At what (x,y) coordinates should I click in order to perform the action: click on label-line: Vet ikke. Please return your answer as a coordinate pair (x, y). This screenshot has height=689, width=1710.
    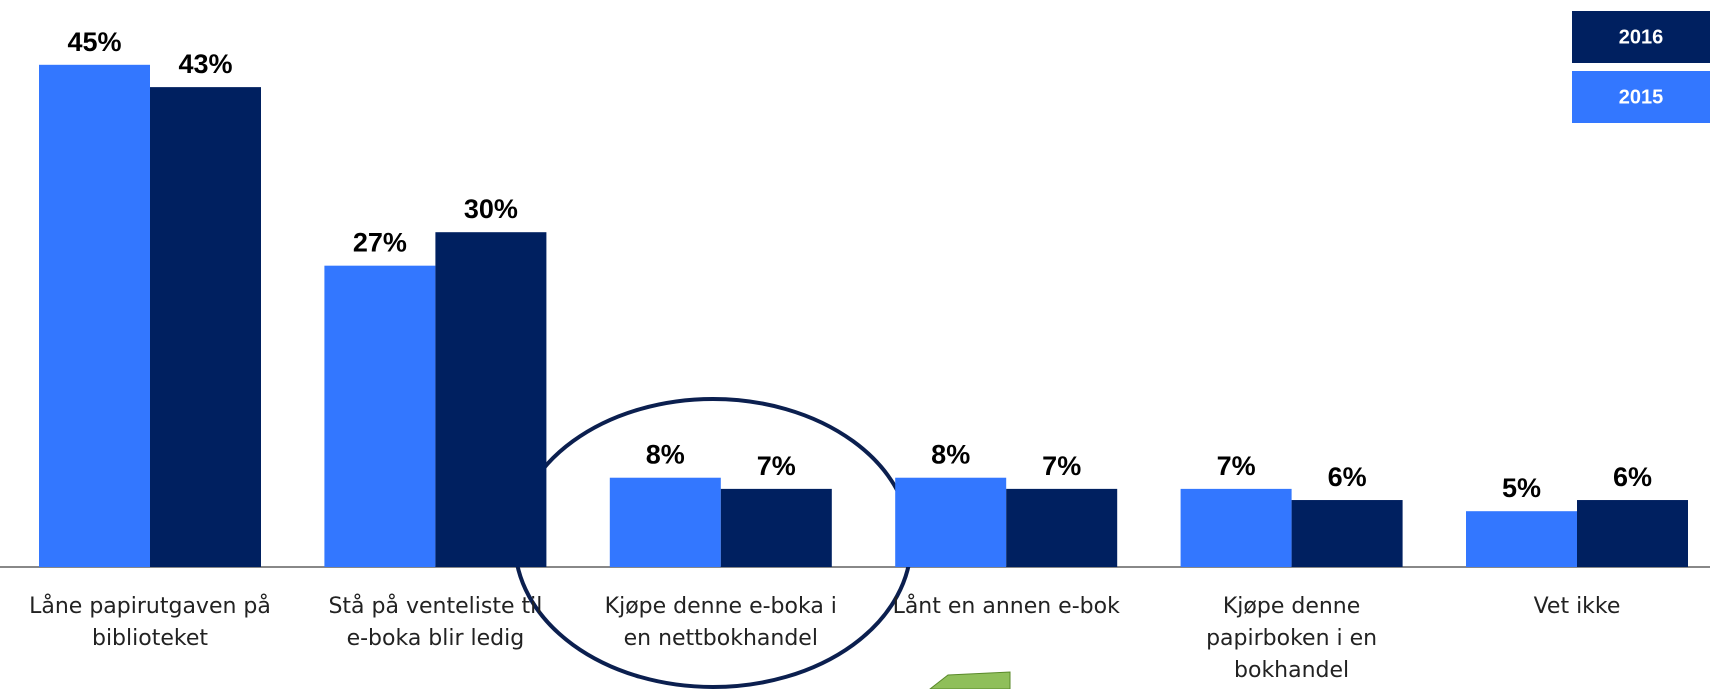
    Looking at the image, I should click on (1577, 606).